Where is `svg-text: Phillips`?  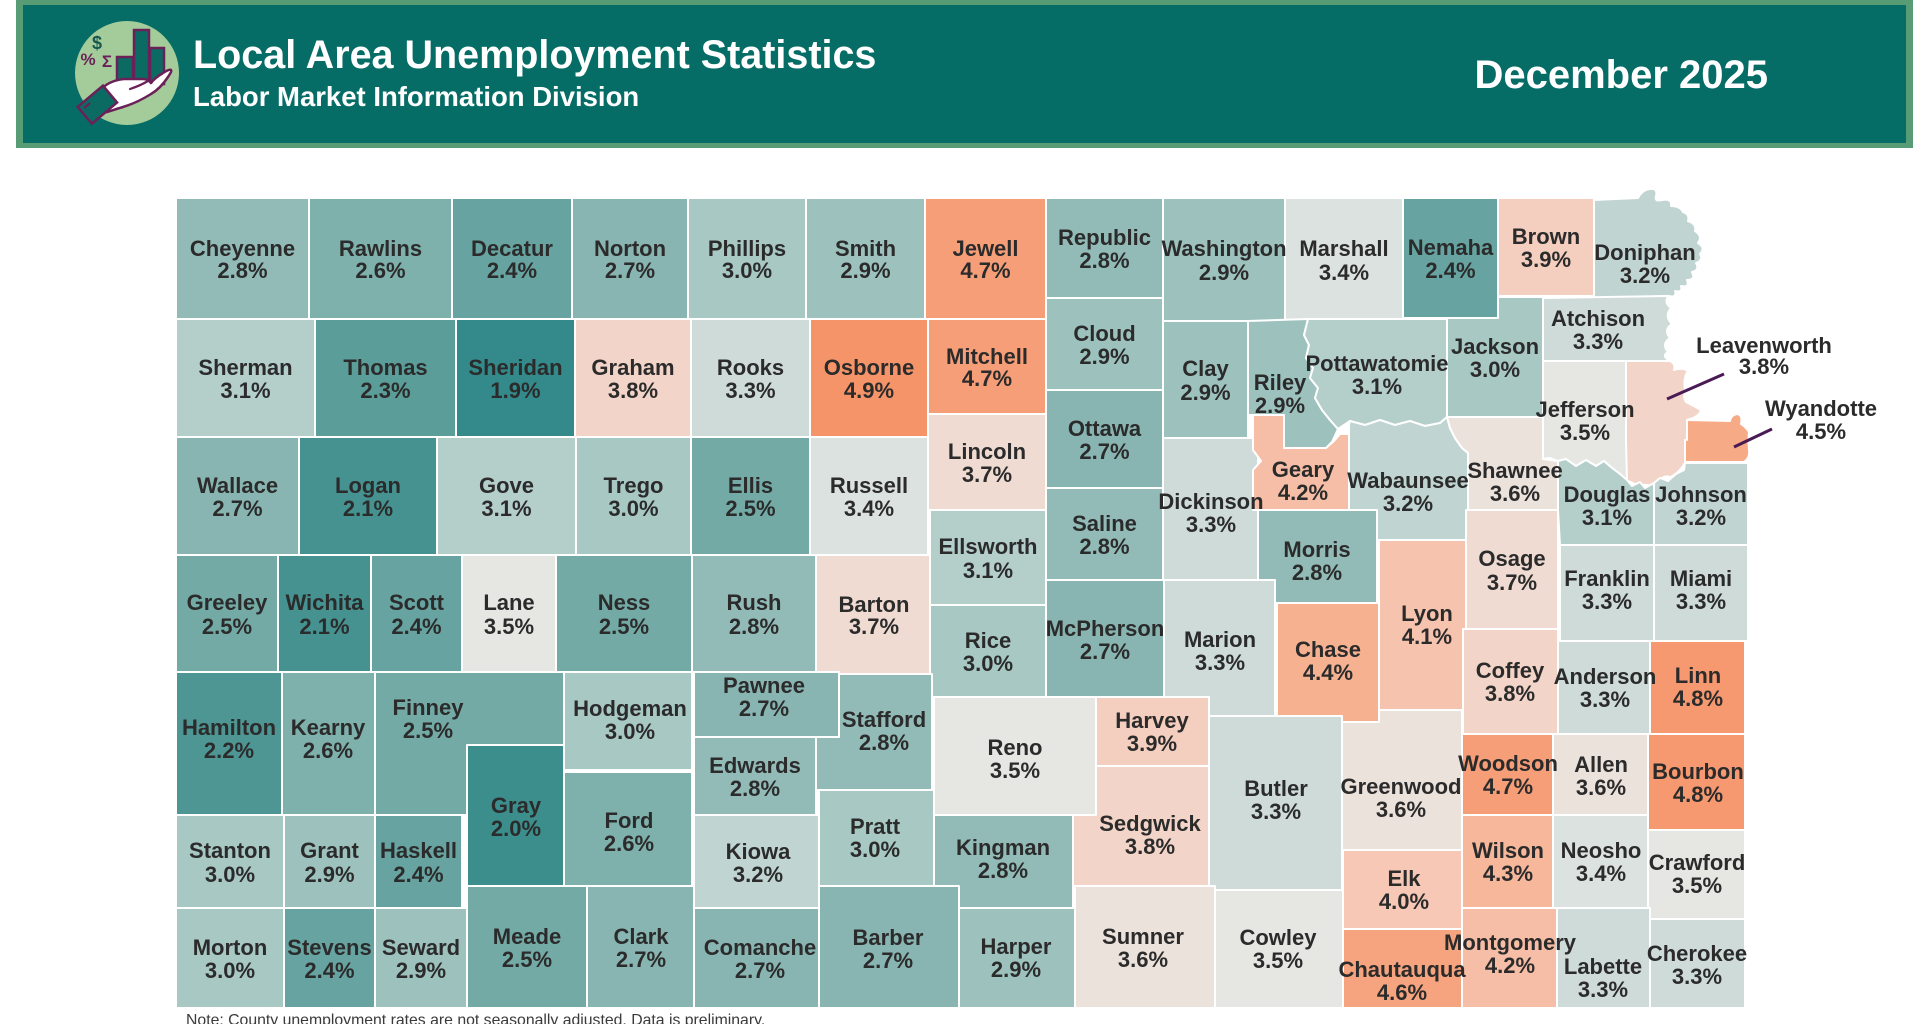 svg-text: Phillips is located at coordinates (747, 248).